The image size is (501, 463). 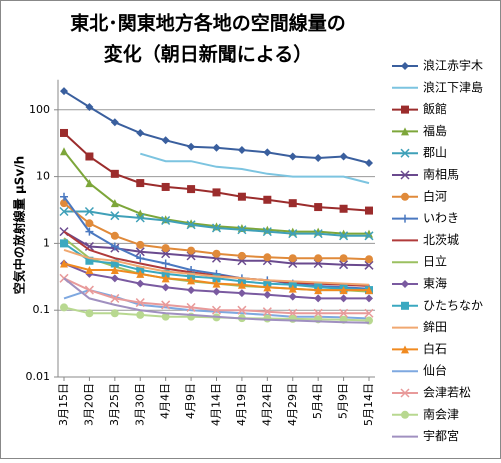 What do you see at coordinates (453, 65) in the screenshot?
I see `legend-label: 浪江赤宇木` at bounding box center [453, 65].